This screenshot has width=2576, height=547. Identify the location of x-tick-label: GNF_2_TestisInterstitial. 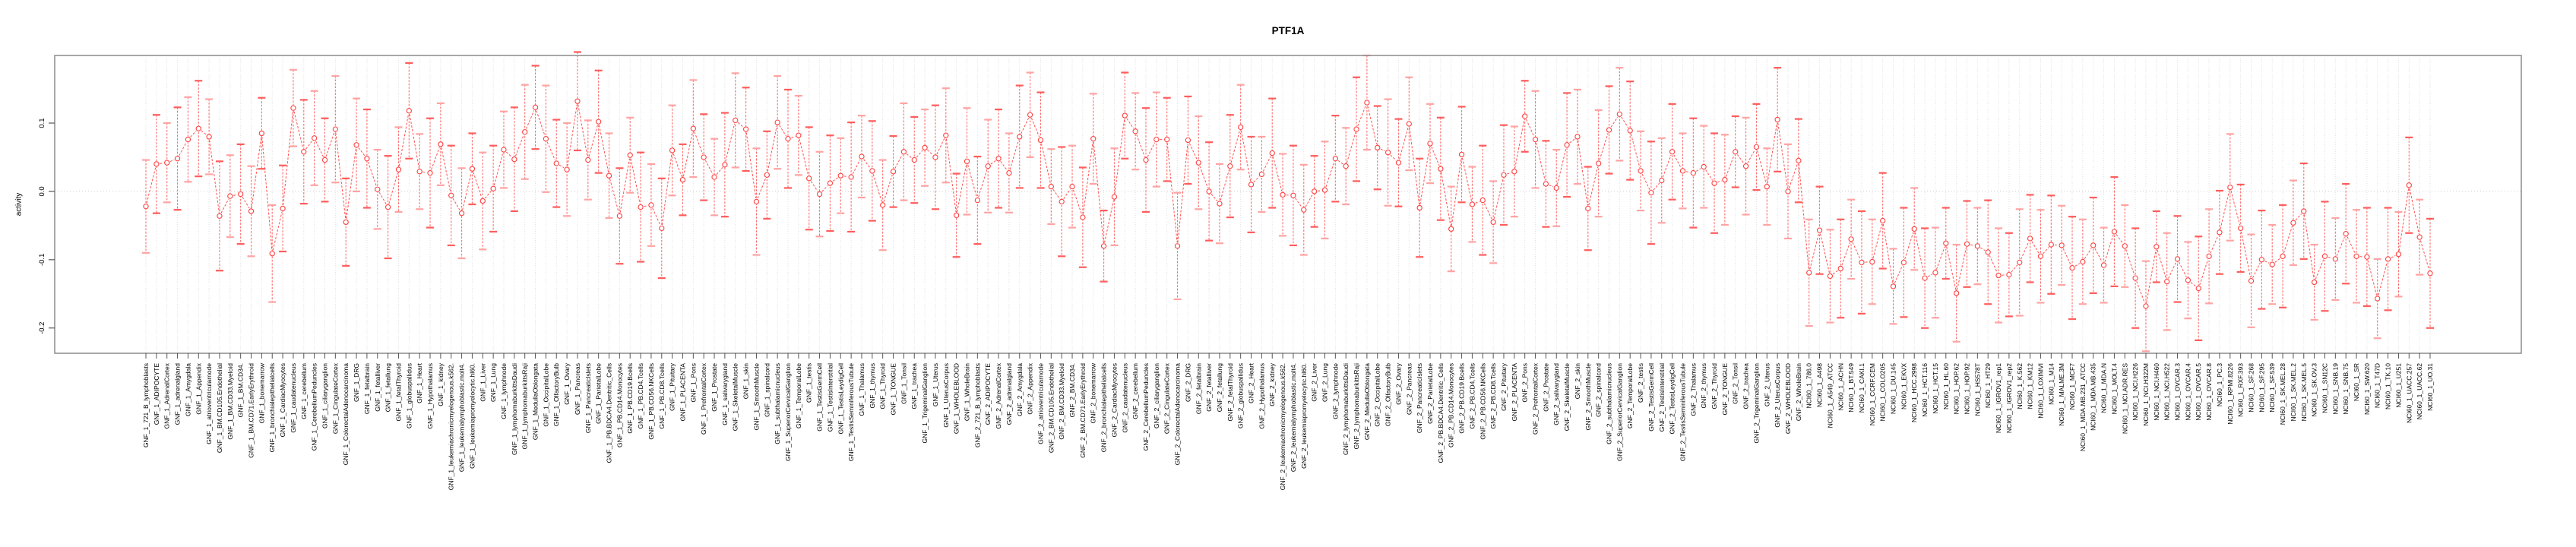
(1662, 397).